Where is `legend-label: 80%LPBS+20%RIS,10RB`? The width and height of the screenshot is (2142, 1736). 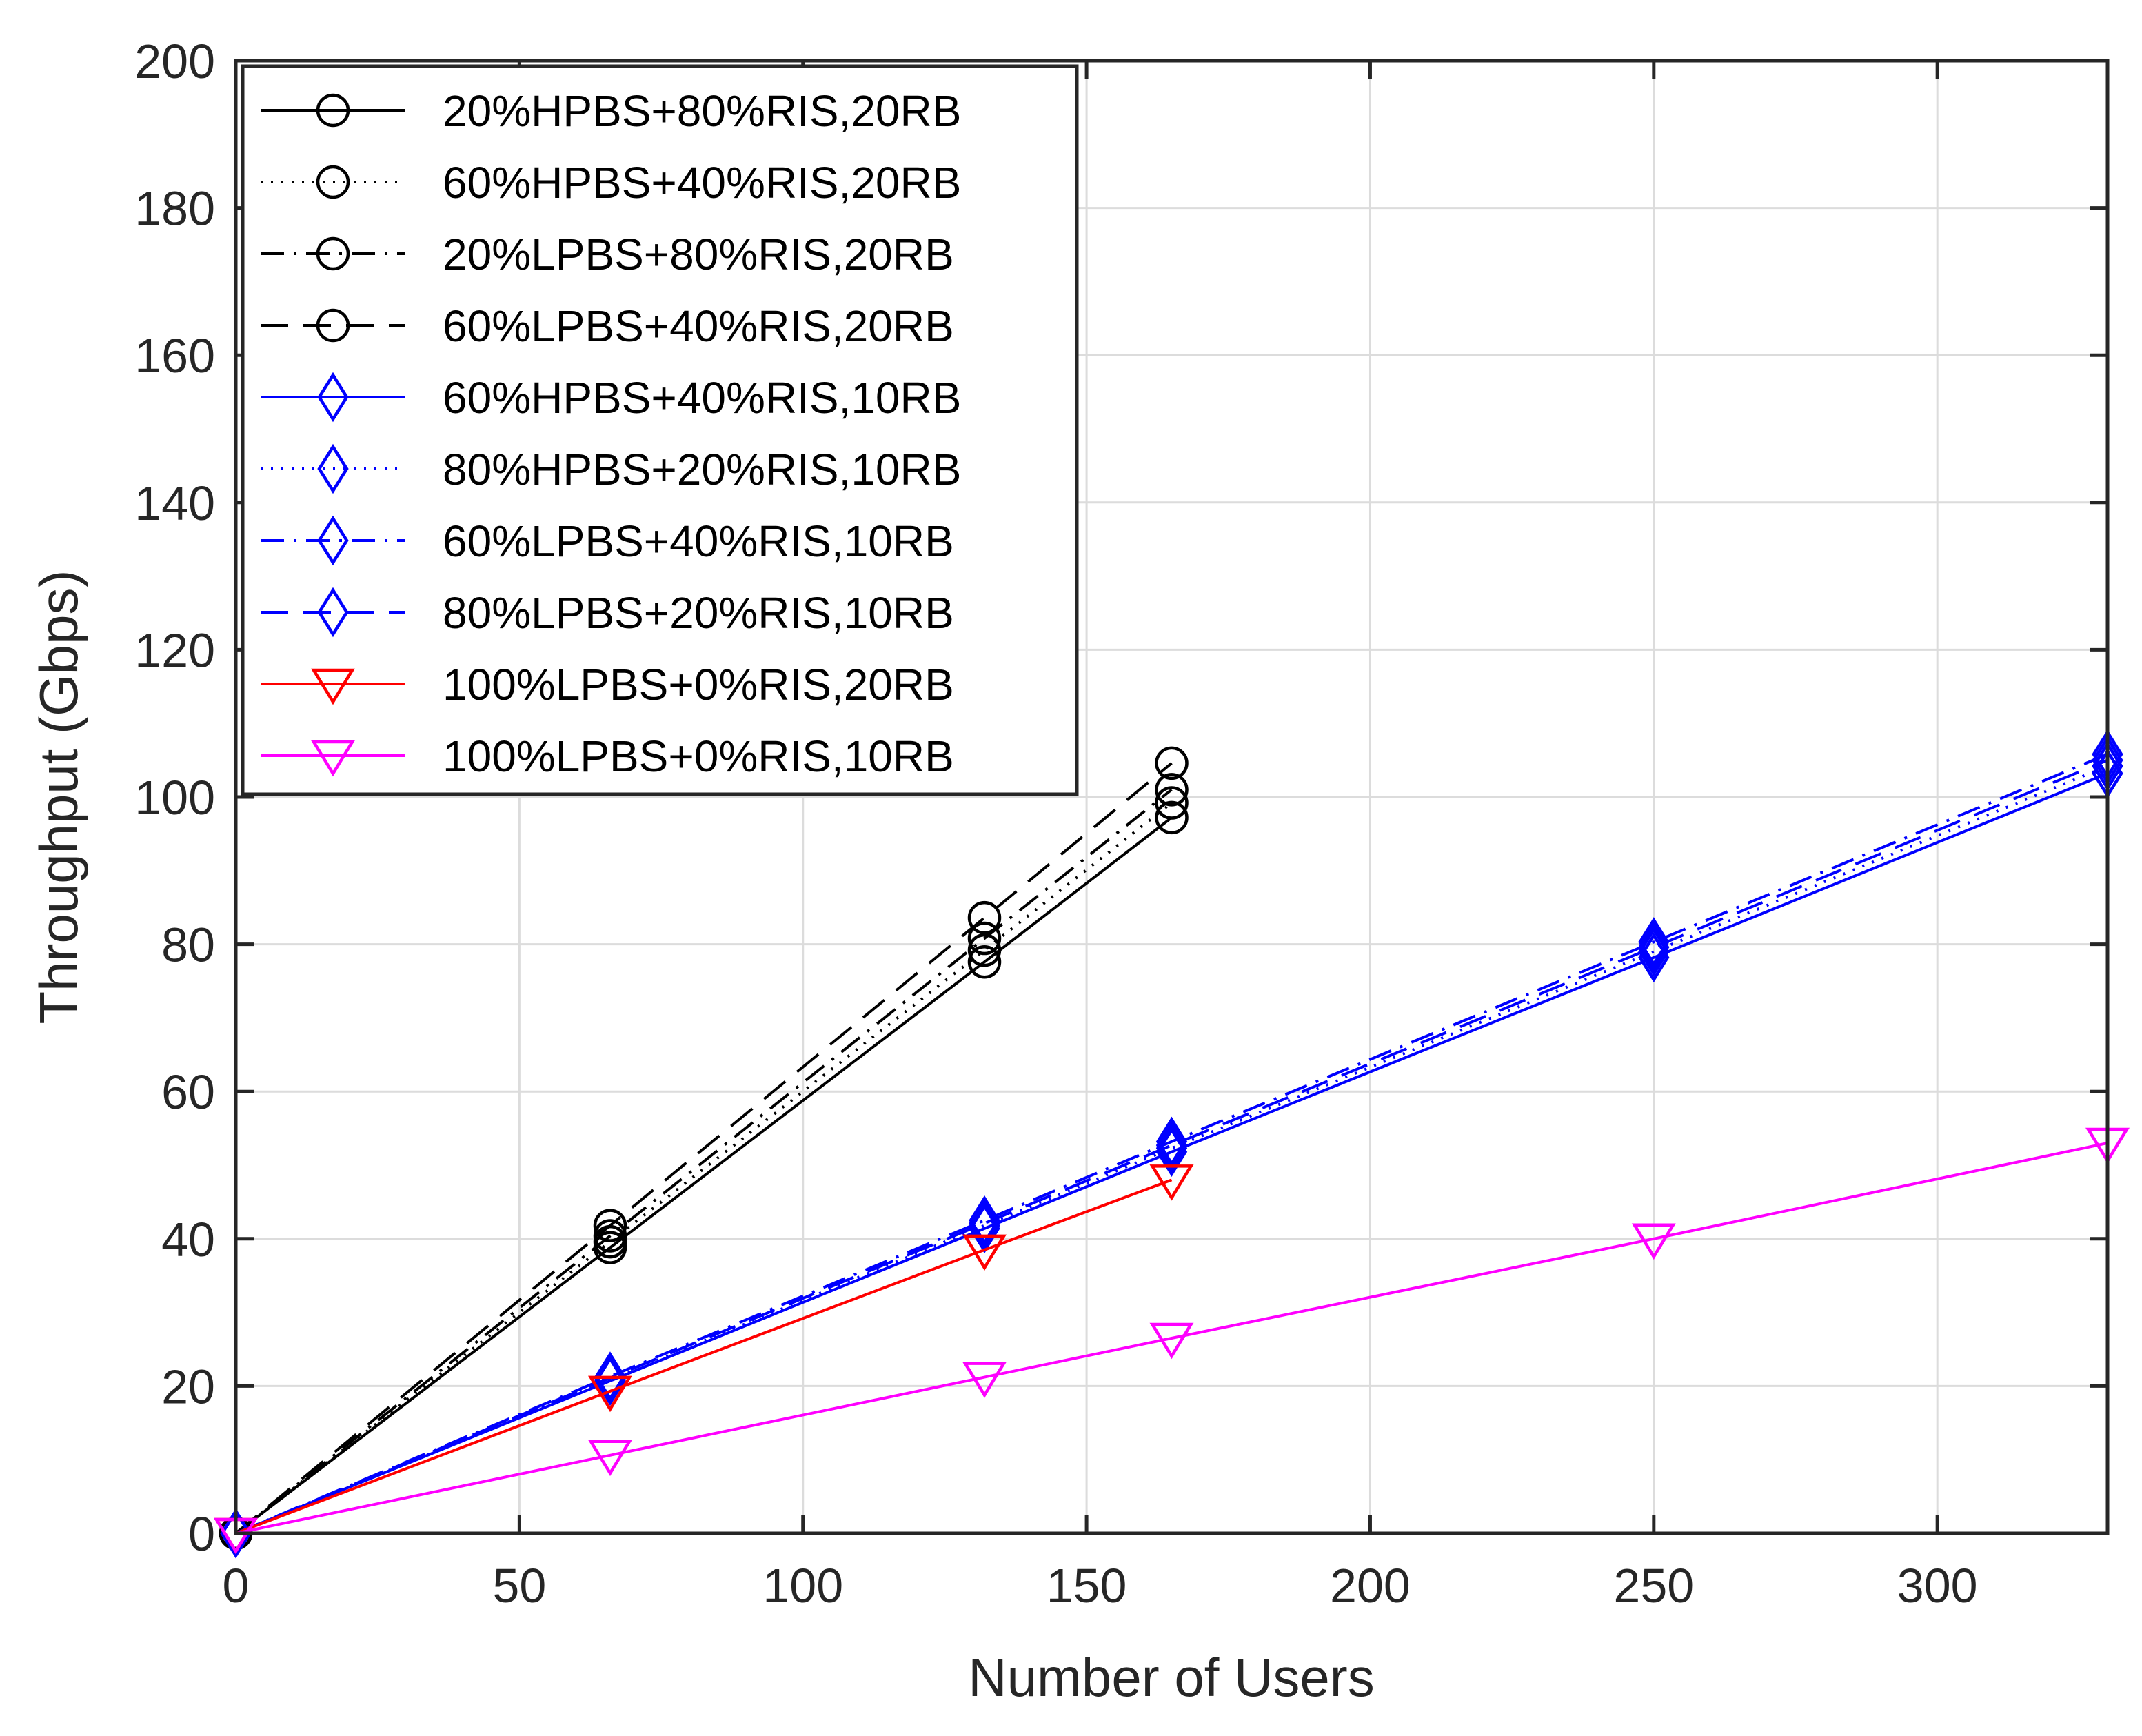 legend-label: 80%LPBS+20%RIS,10RB is located at coordinates (698, 613).